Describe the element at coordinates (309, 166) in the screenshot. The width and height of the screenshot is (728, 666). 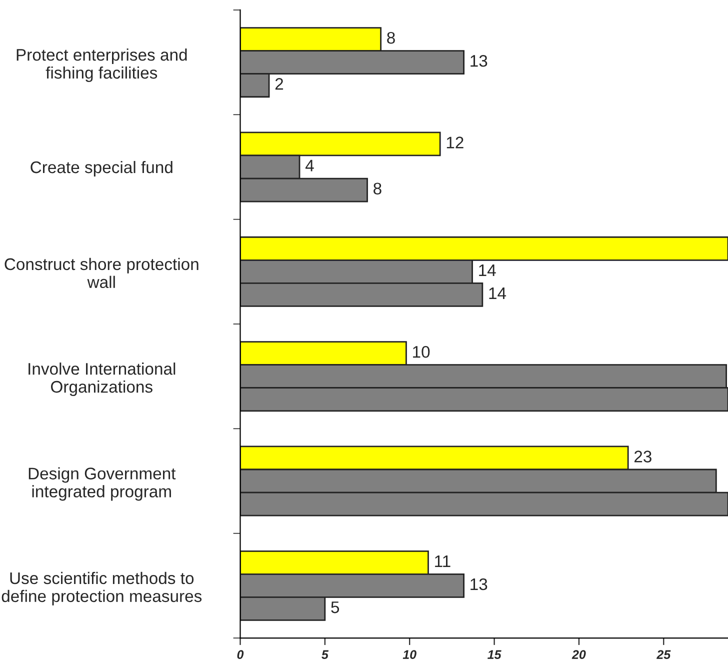
I see `data-label: 4` at that location.